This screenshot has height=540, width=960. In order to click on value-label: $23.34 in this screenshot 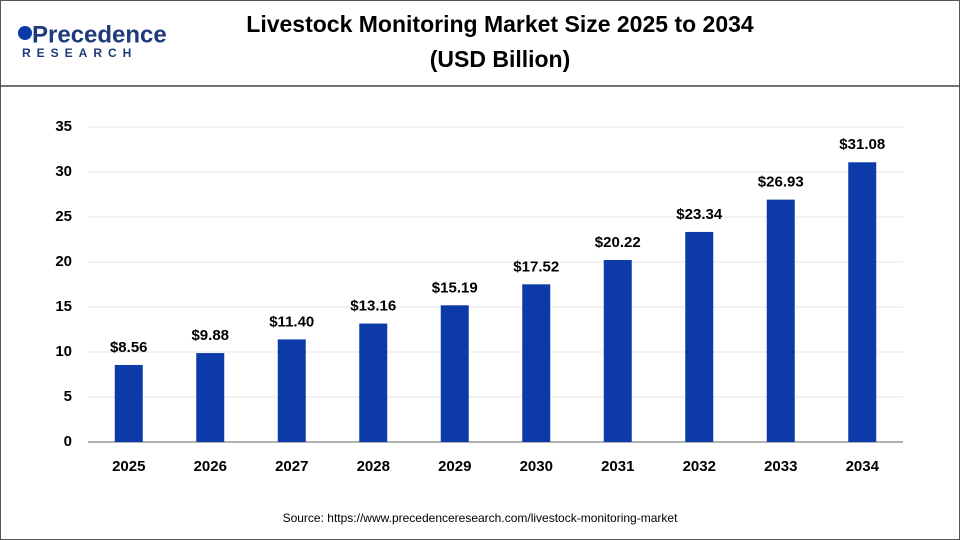, I will do `click(699, 214)`.